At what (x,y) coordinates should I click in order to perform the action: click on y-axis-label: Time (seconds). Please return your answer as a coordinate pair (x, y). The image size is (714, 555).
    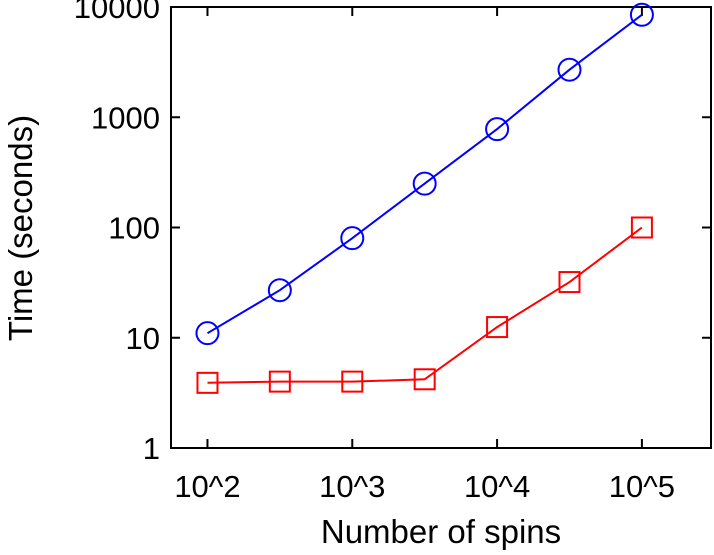
    Looking at the image, I should click on (20, 228).